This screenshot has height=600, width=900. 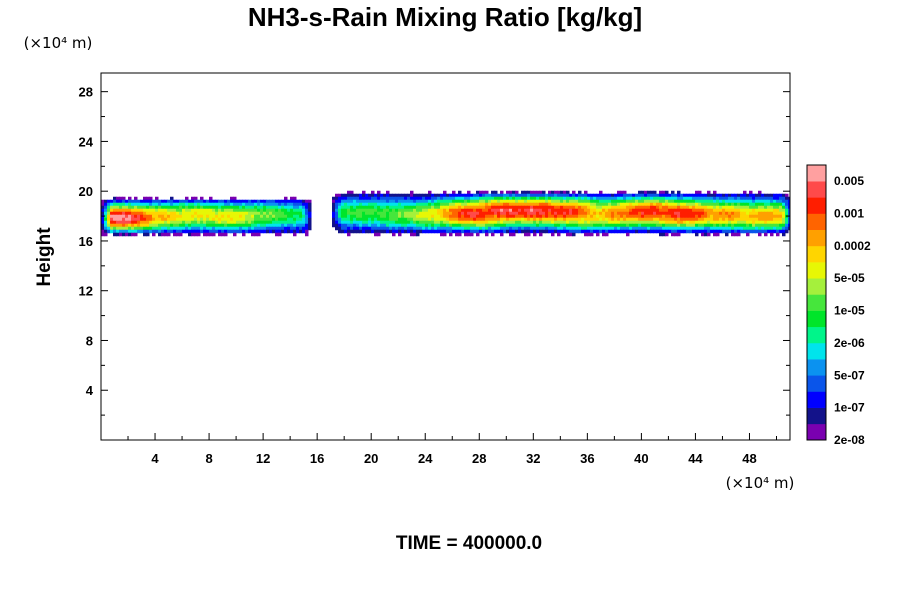 What do you see at coordinates (816, 399) in the screenshot?
I see `colorbar-swatch` at bounding box center [816, 399].